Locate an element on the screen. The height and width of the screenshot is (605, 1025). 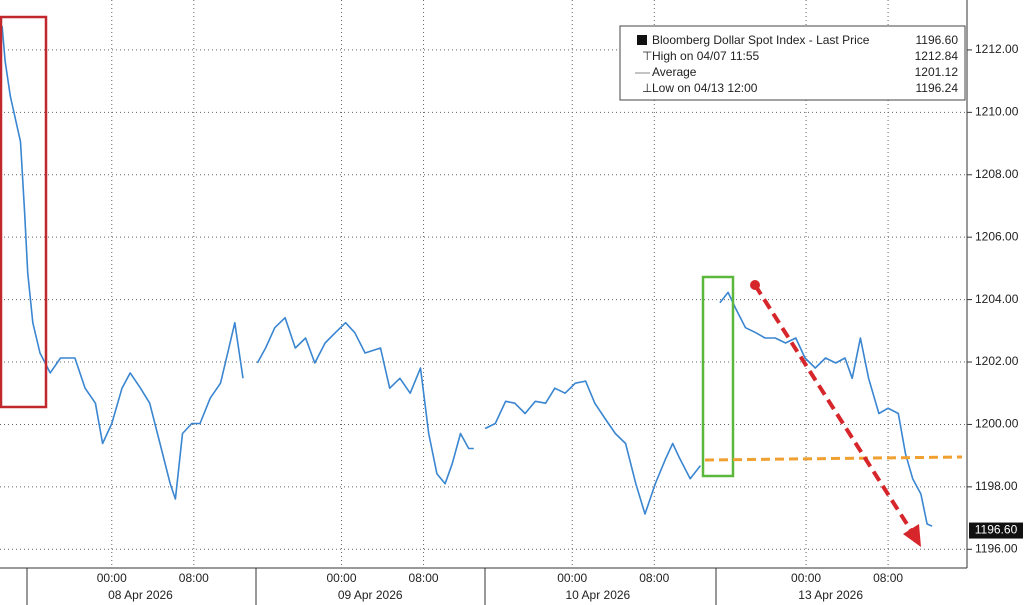
day-separators is located at coordinates (371, 586).